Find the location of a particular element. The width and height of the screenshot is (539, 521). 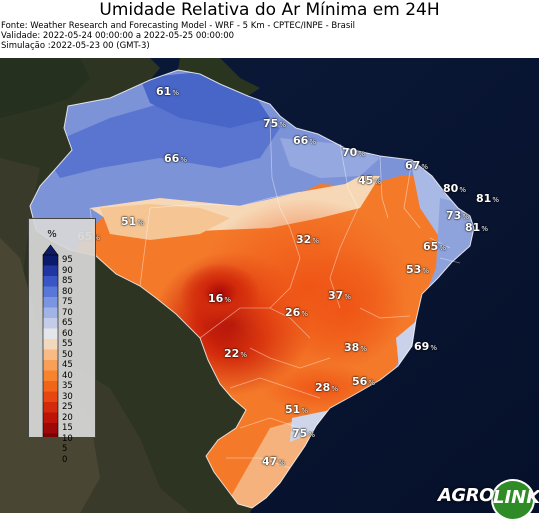

colorbar-tick-label: 40 is located at coordinates (67, 375).